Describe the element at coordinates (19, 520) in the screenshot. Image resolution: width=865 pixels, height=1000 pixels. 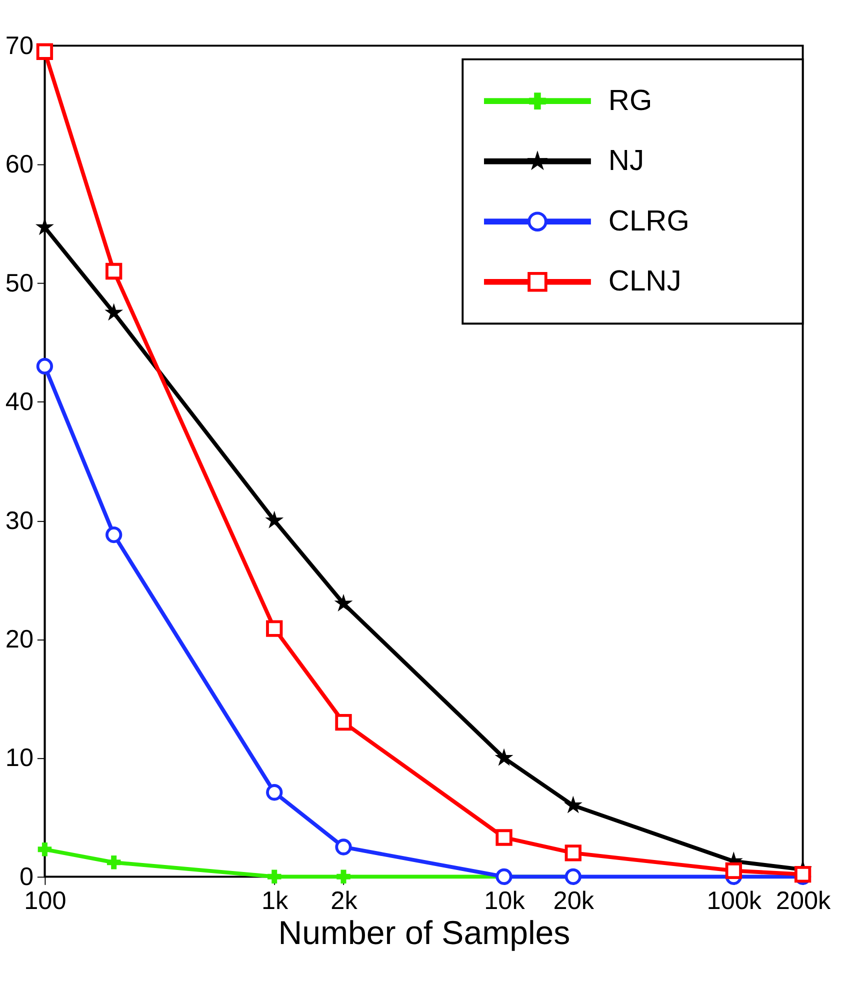
I see `y-tick-label: 30` at that location.